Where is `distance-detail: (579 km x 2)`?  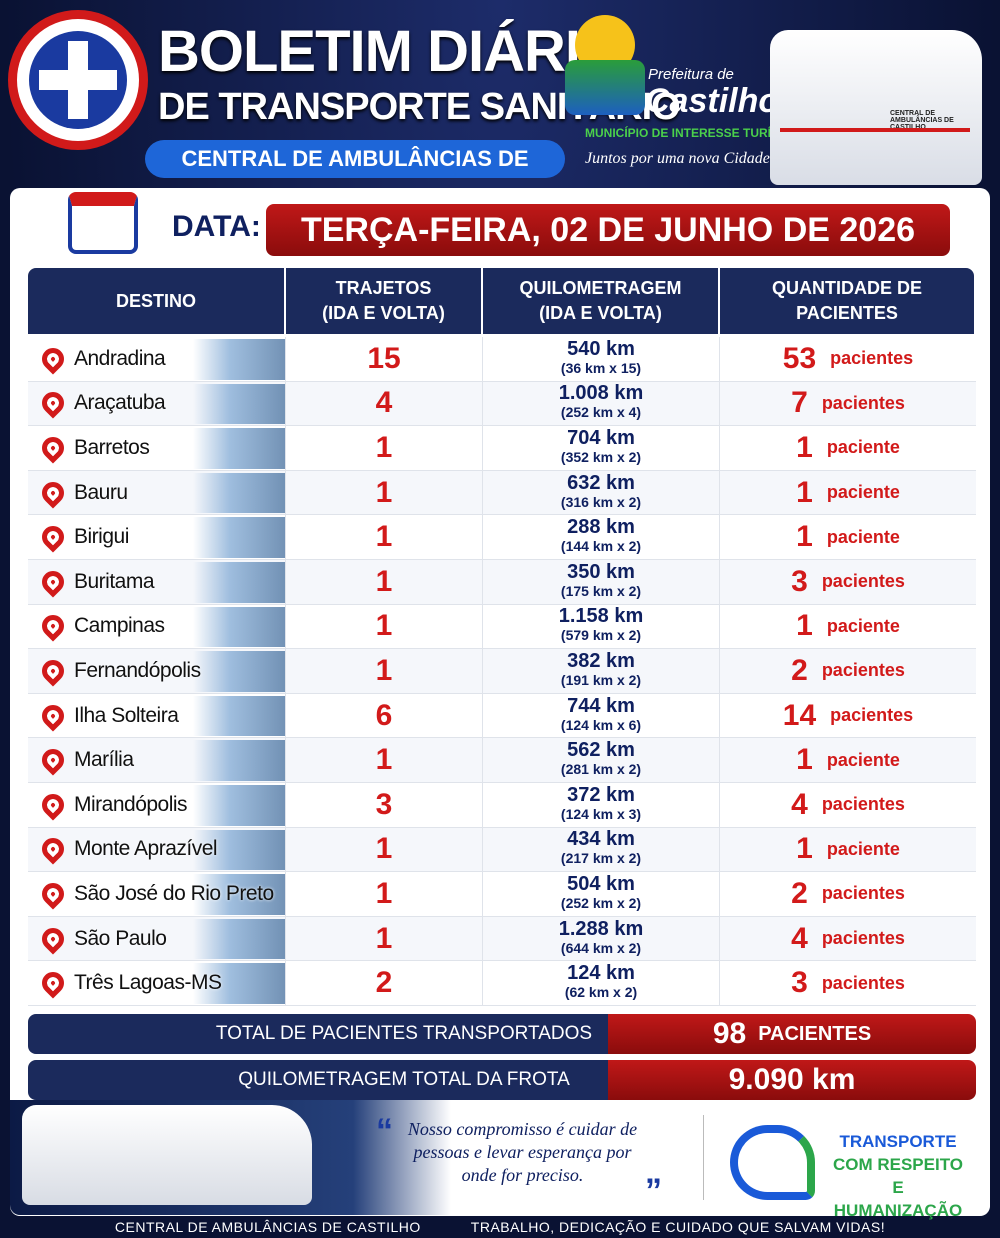 distance-detail: (579 km x 2) is located at coordinates (601, 635).